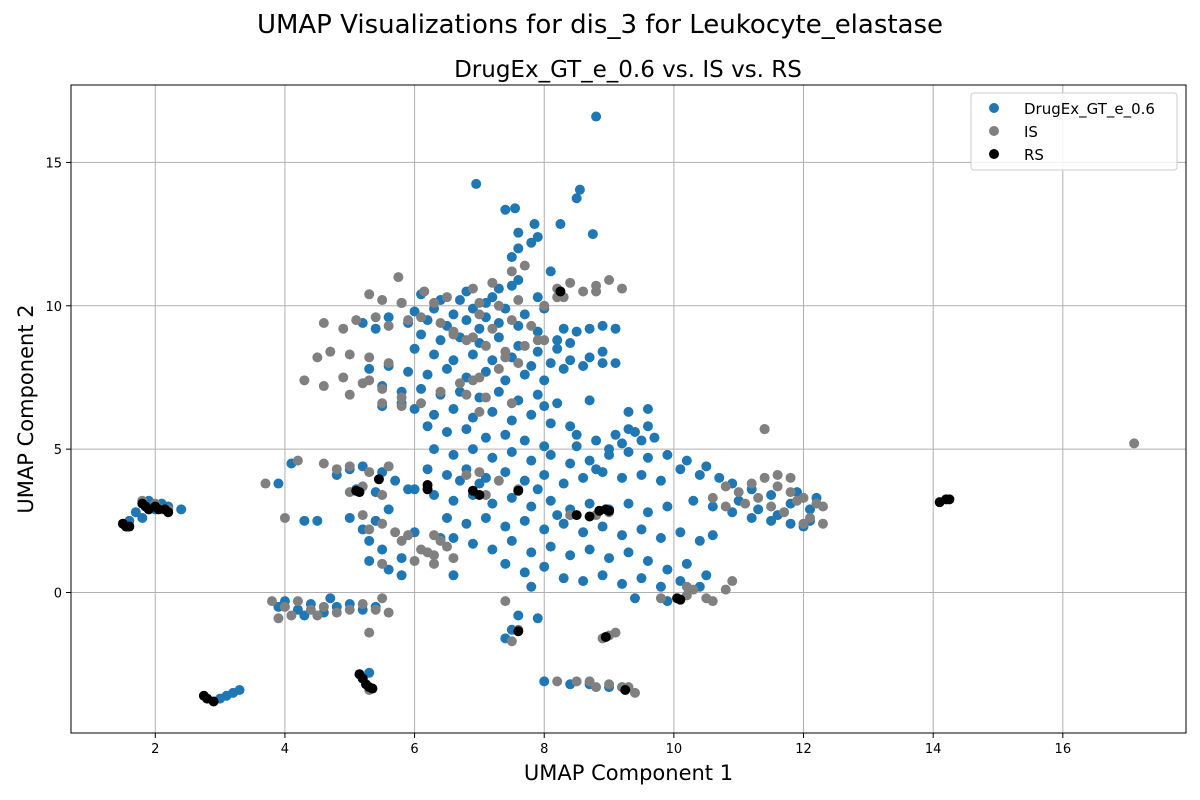  What do you see at coordinates (803, 749) in the screenshot?
I see `x-tick-label: 12` at bounding box center [803, 749].